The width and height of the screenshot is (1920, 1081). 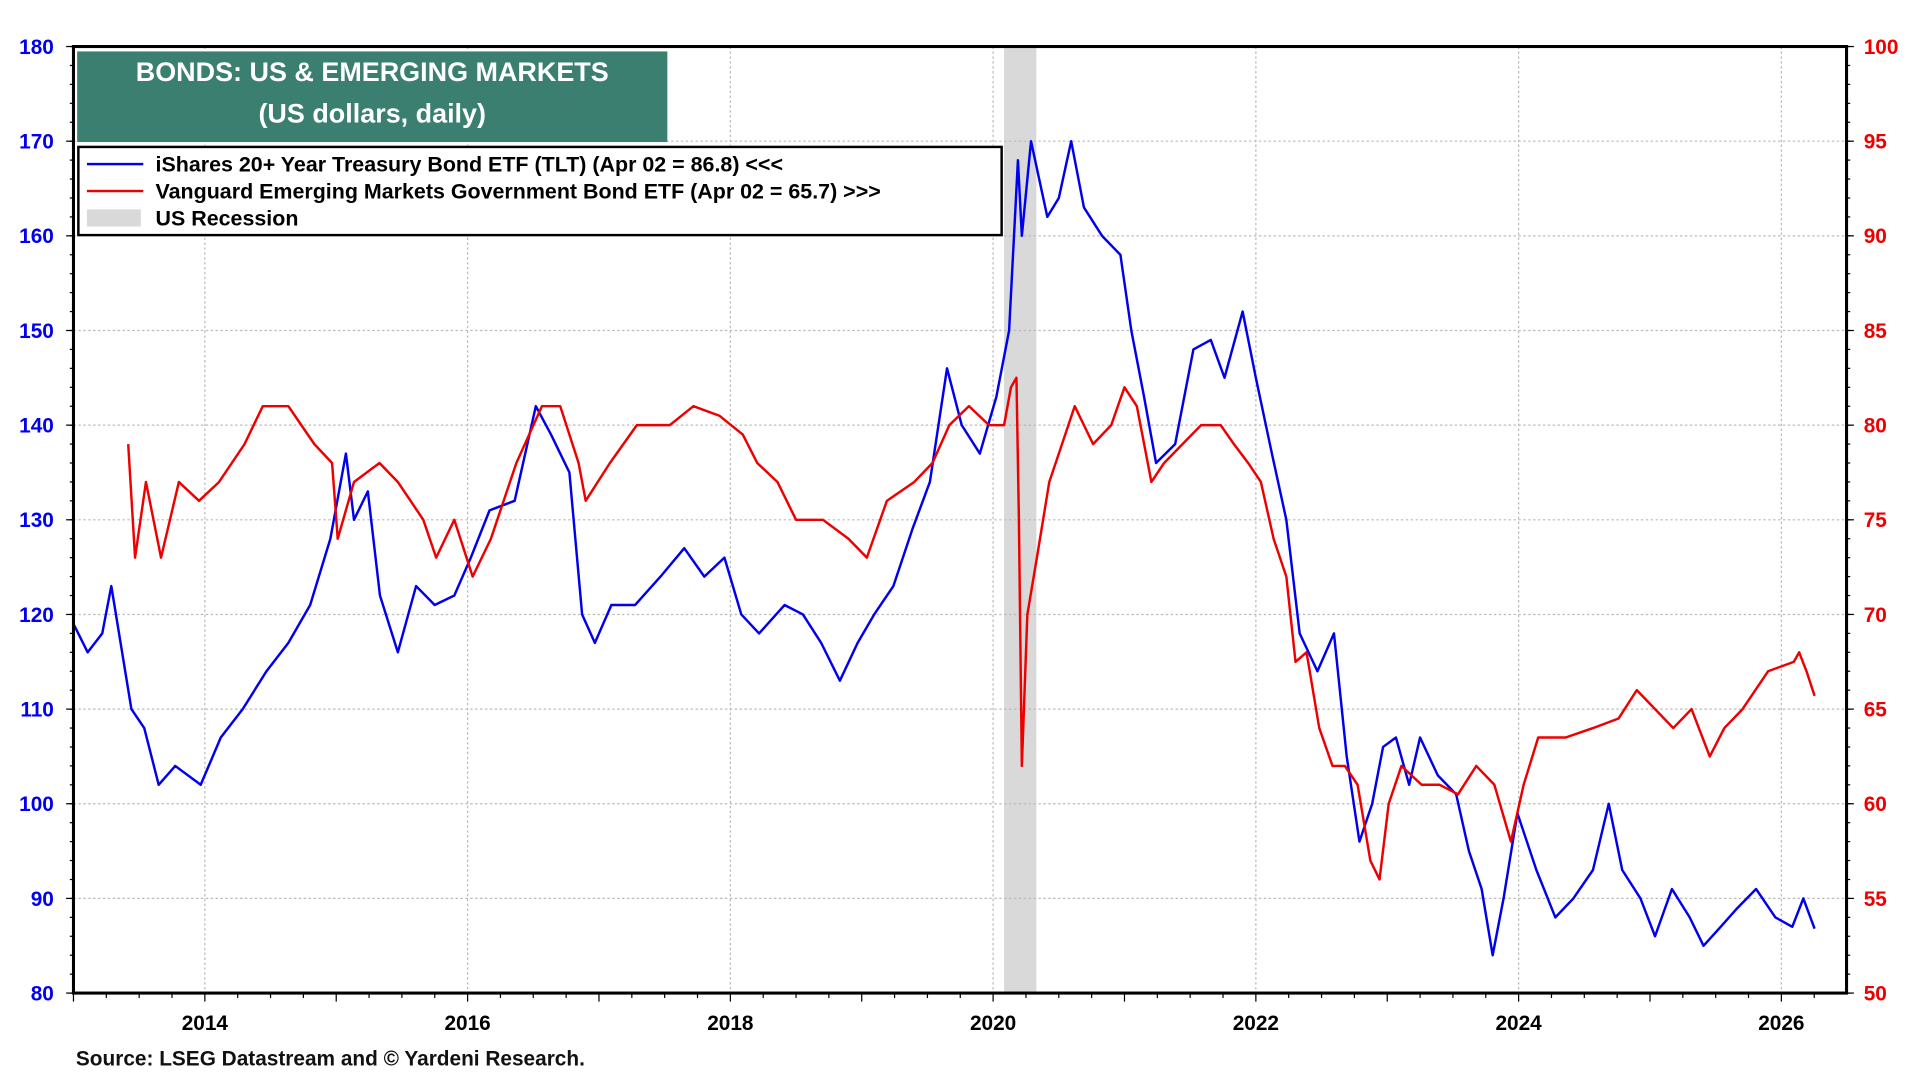 I want to click on legend-swatch-red, so click(x=115, y=191).